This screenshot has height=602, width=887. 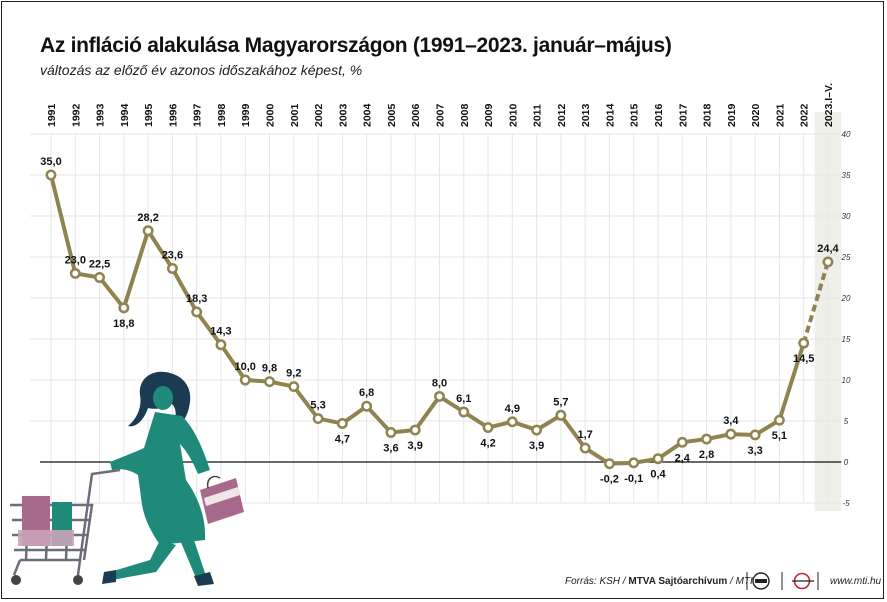 I want to click on x-tick-label: 2017, so click(x=683, y=115).